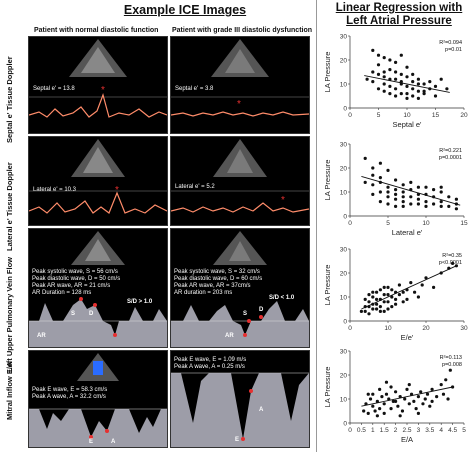  I want to click on y-tick-label: 0, so click(345, 322).